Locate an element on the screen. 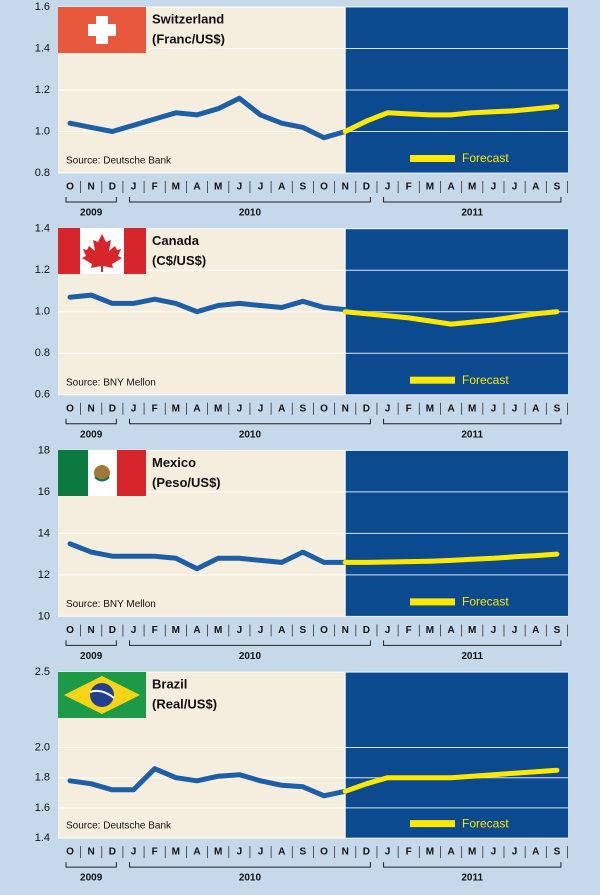 Image resolution: width=600 pixels, height=895 pixels. chart-title: Mexico is located at coordinates (174, 462).